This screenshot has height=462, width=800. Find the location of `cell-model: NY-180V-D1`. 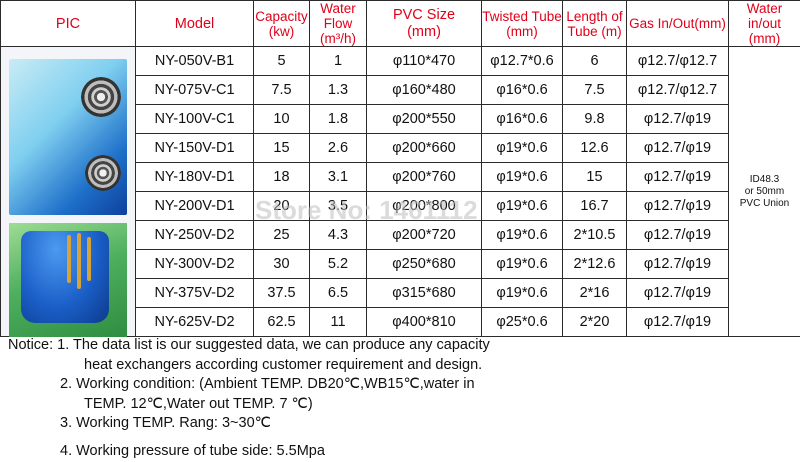

cell-model: NY-180V-D1 is located at coordinates (195, 177).